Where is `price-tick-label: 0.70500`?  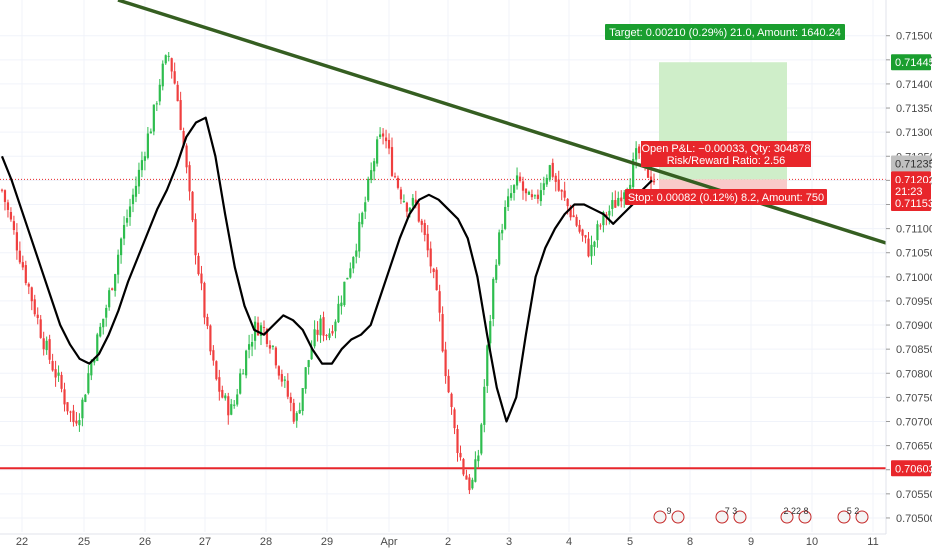
price-tick-label: 0.70500 is located at coordinates (914, 519).